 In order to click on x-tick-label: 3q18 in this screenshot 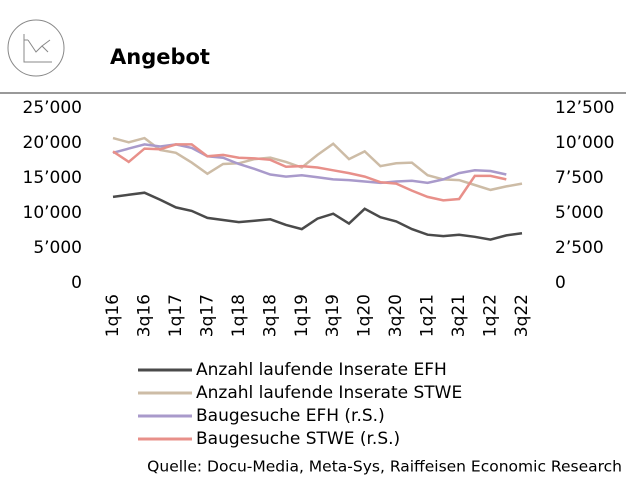, I will do `click(270, 315)`.